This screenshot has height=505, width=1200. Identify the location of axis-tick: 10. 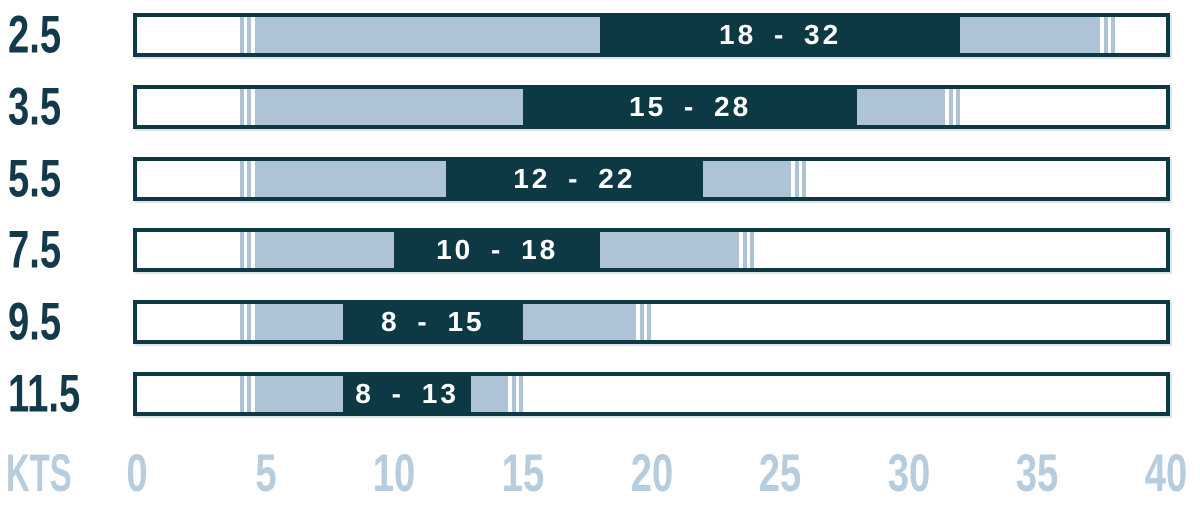
(394, 473).